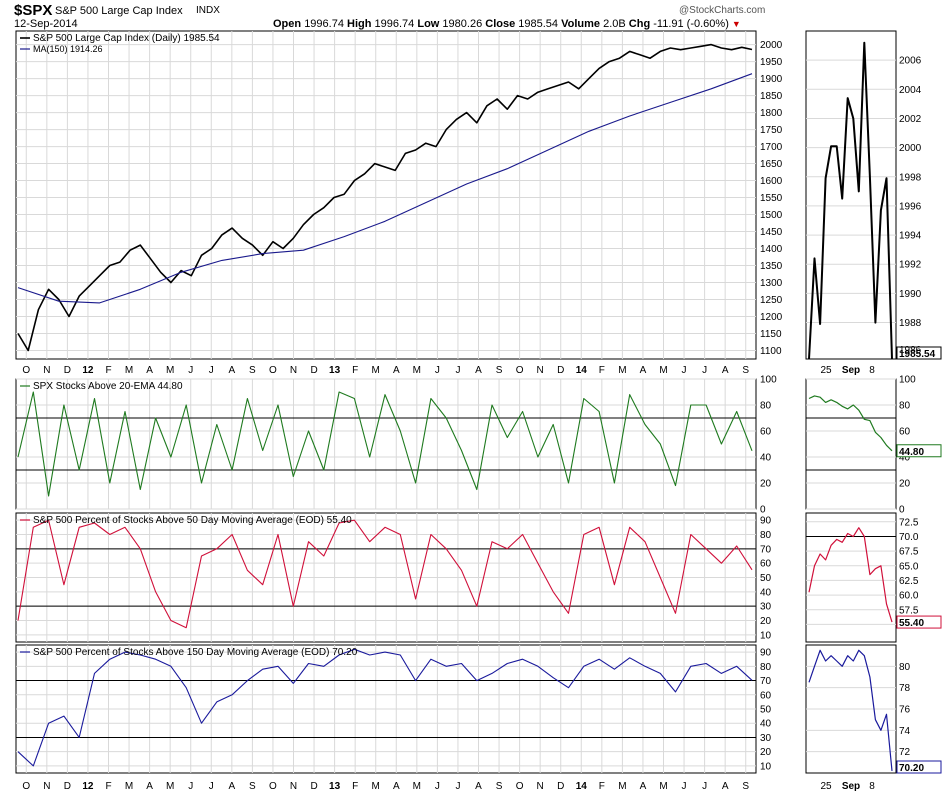 The width and height of the screenshot is (950, 795). I want to click on zoom-y-tick-label: 62.5, so click(909, 581).